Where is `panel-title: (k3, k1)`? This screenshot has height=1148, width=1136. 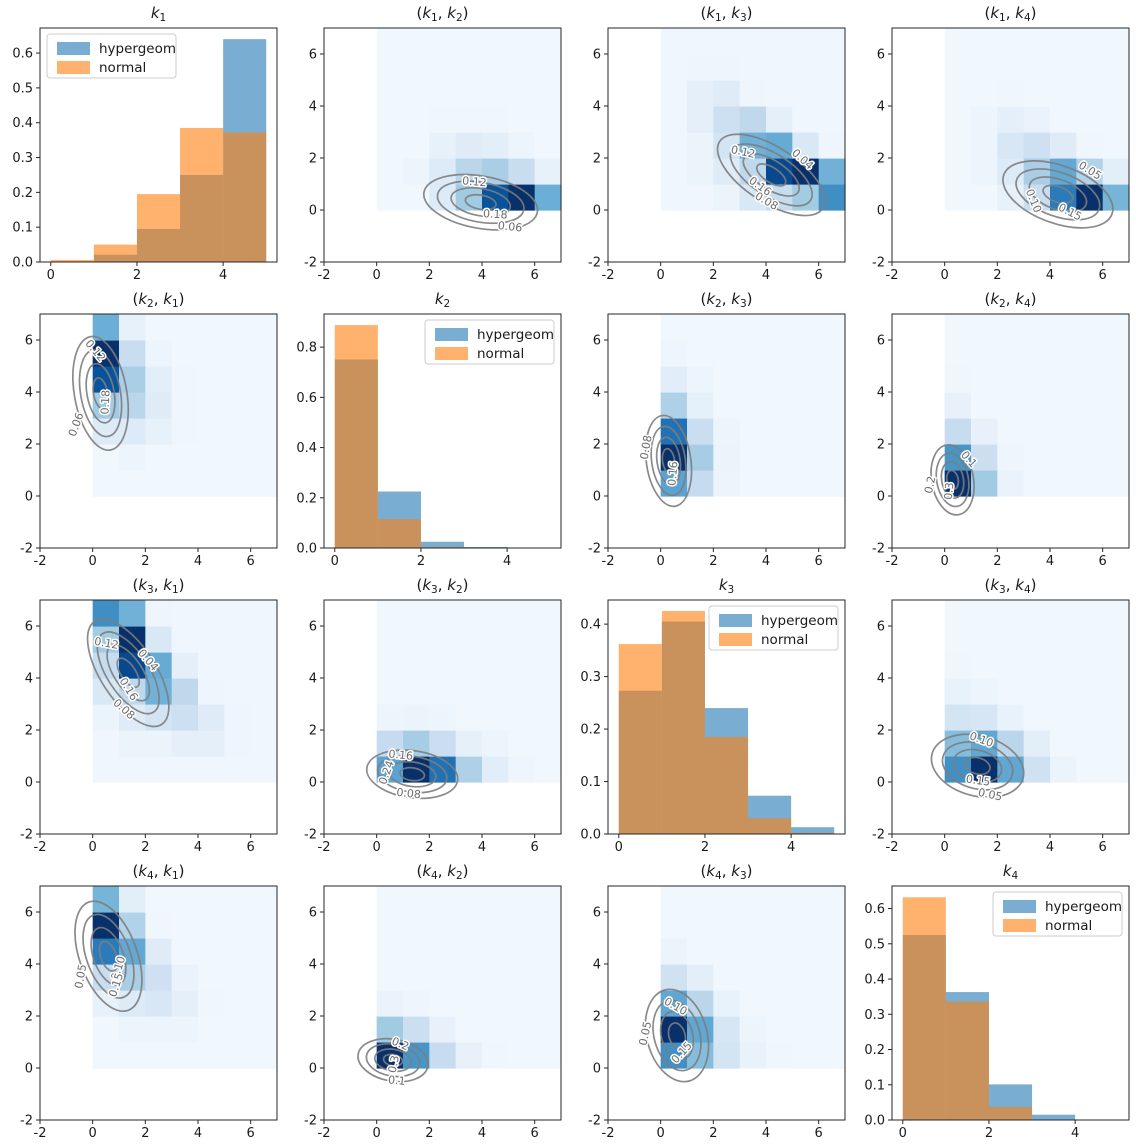
panel-title: (k3, k1) is located at coordinates (158, 586).